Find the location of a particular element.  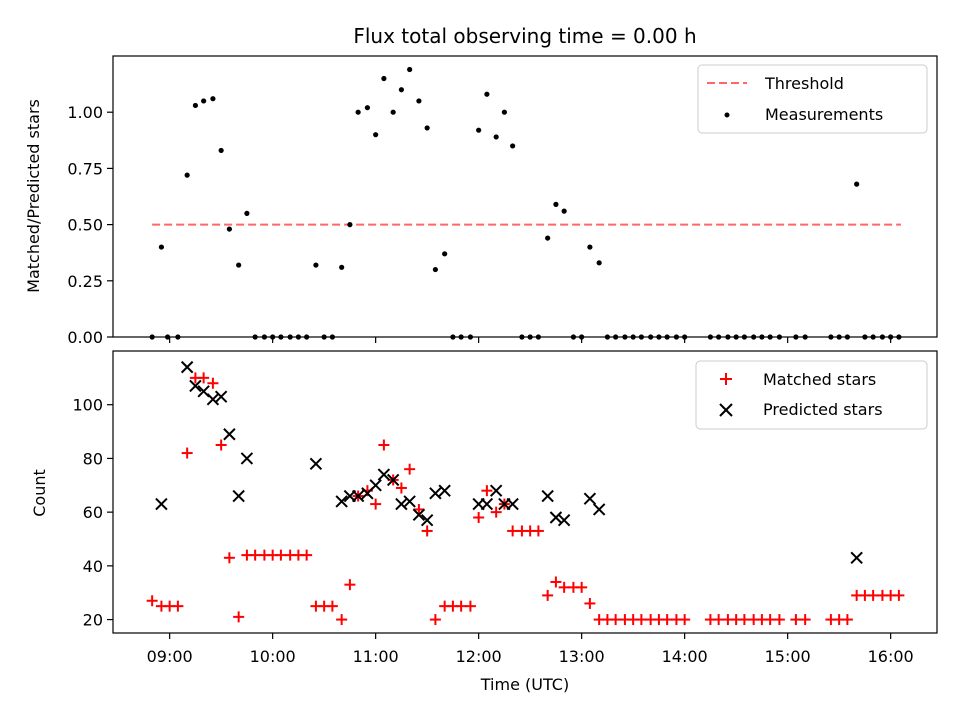

x-axis-label: Time (UTC) is located at coordinates (524, 684).